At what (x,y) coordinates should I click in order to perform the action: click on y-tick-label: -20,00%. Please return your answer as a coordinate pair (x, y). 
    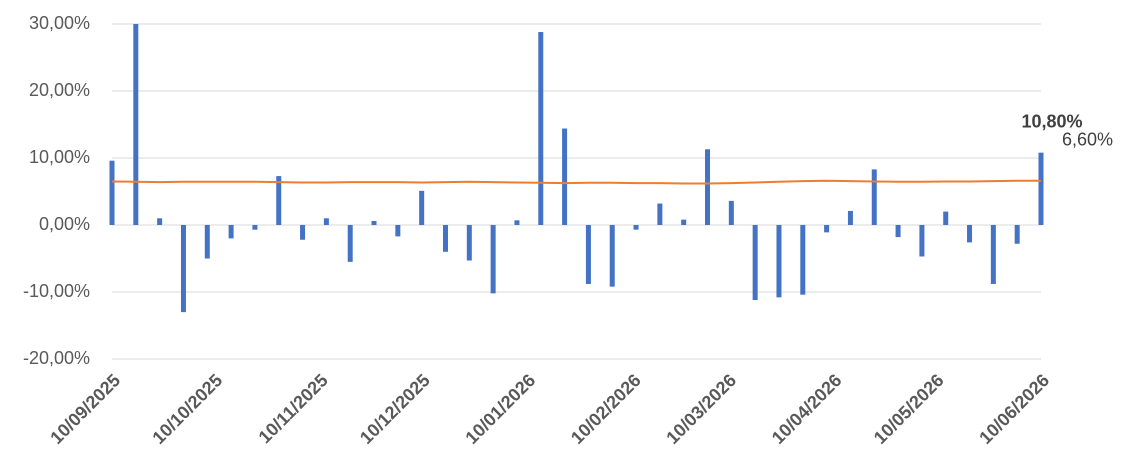
    Looking at the image, I should click on (56, 358).